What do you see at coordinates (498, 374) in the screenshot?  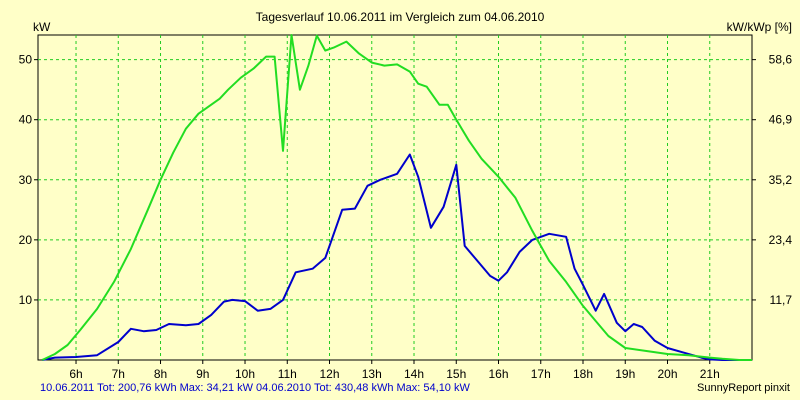 I see `x-tick-label: 16h` at bounding box center [498, 374].